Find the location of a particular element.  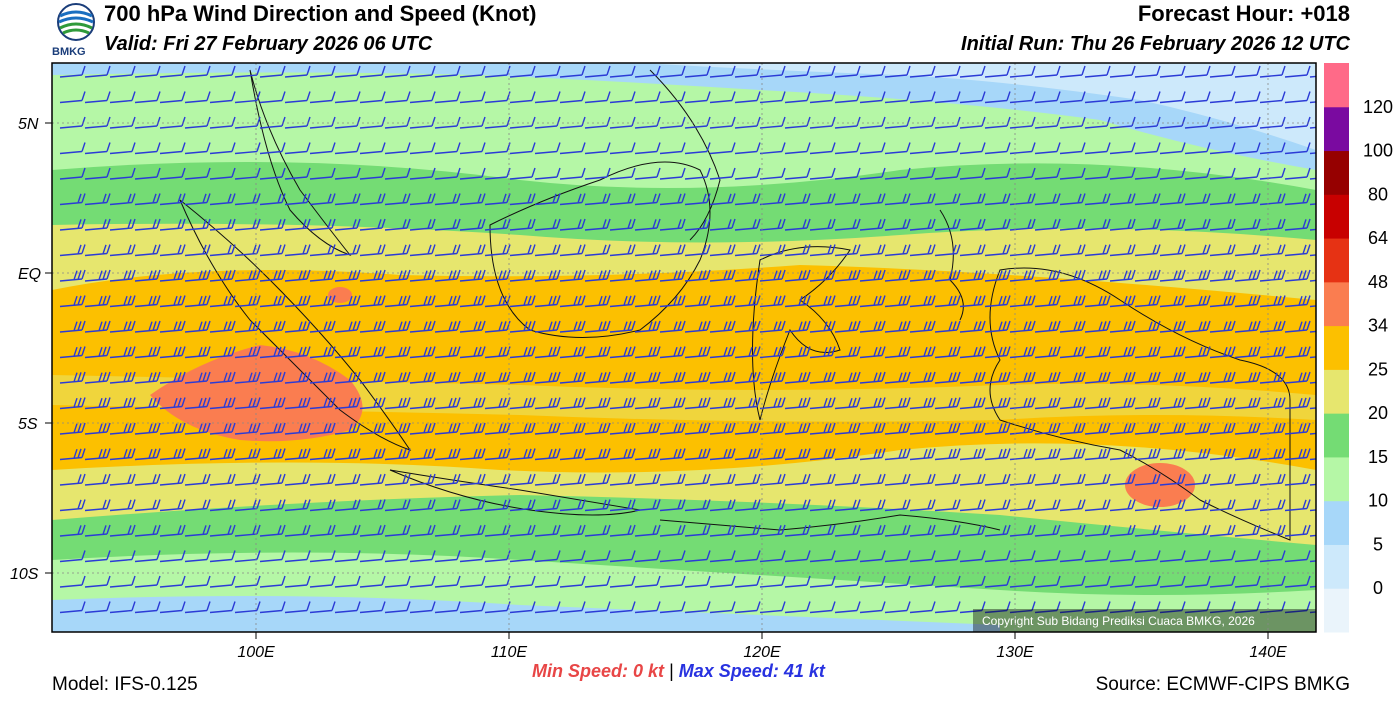

bmkg-logo-icon is located at coordinates (76, 31).